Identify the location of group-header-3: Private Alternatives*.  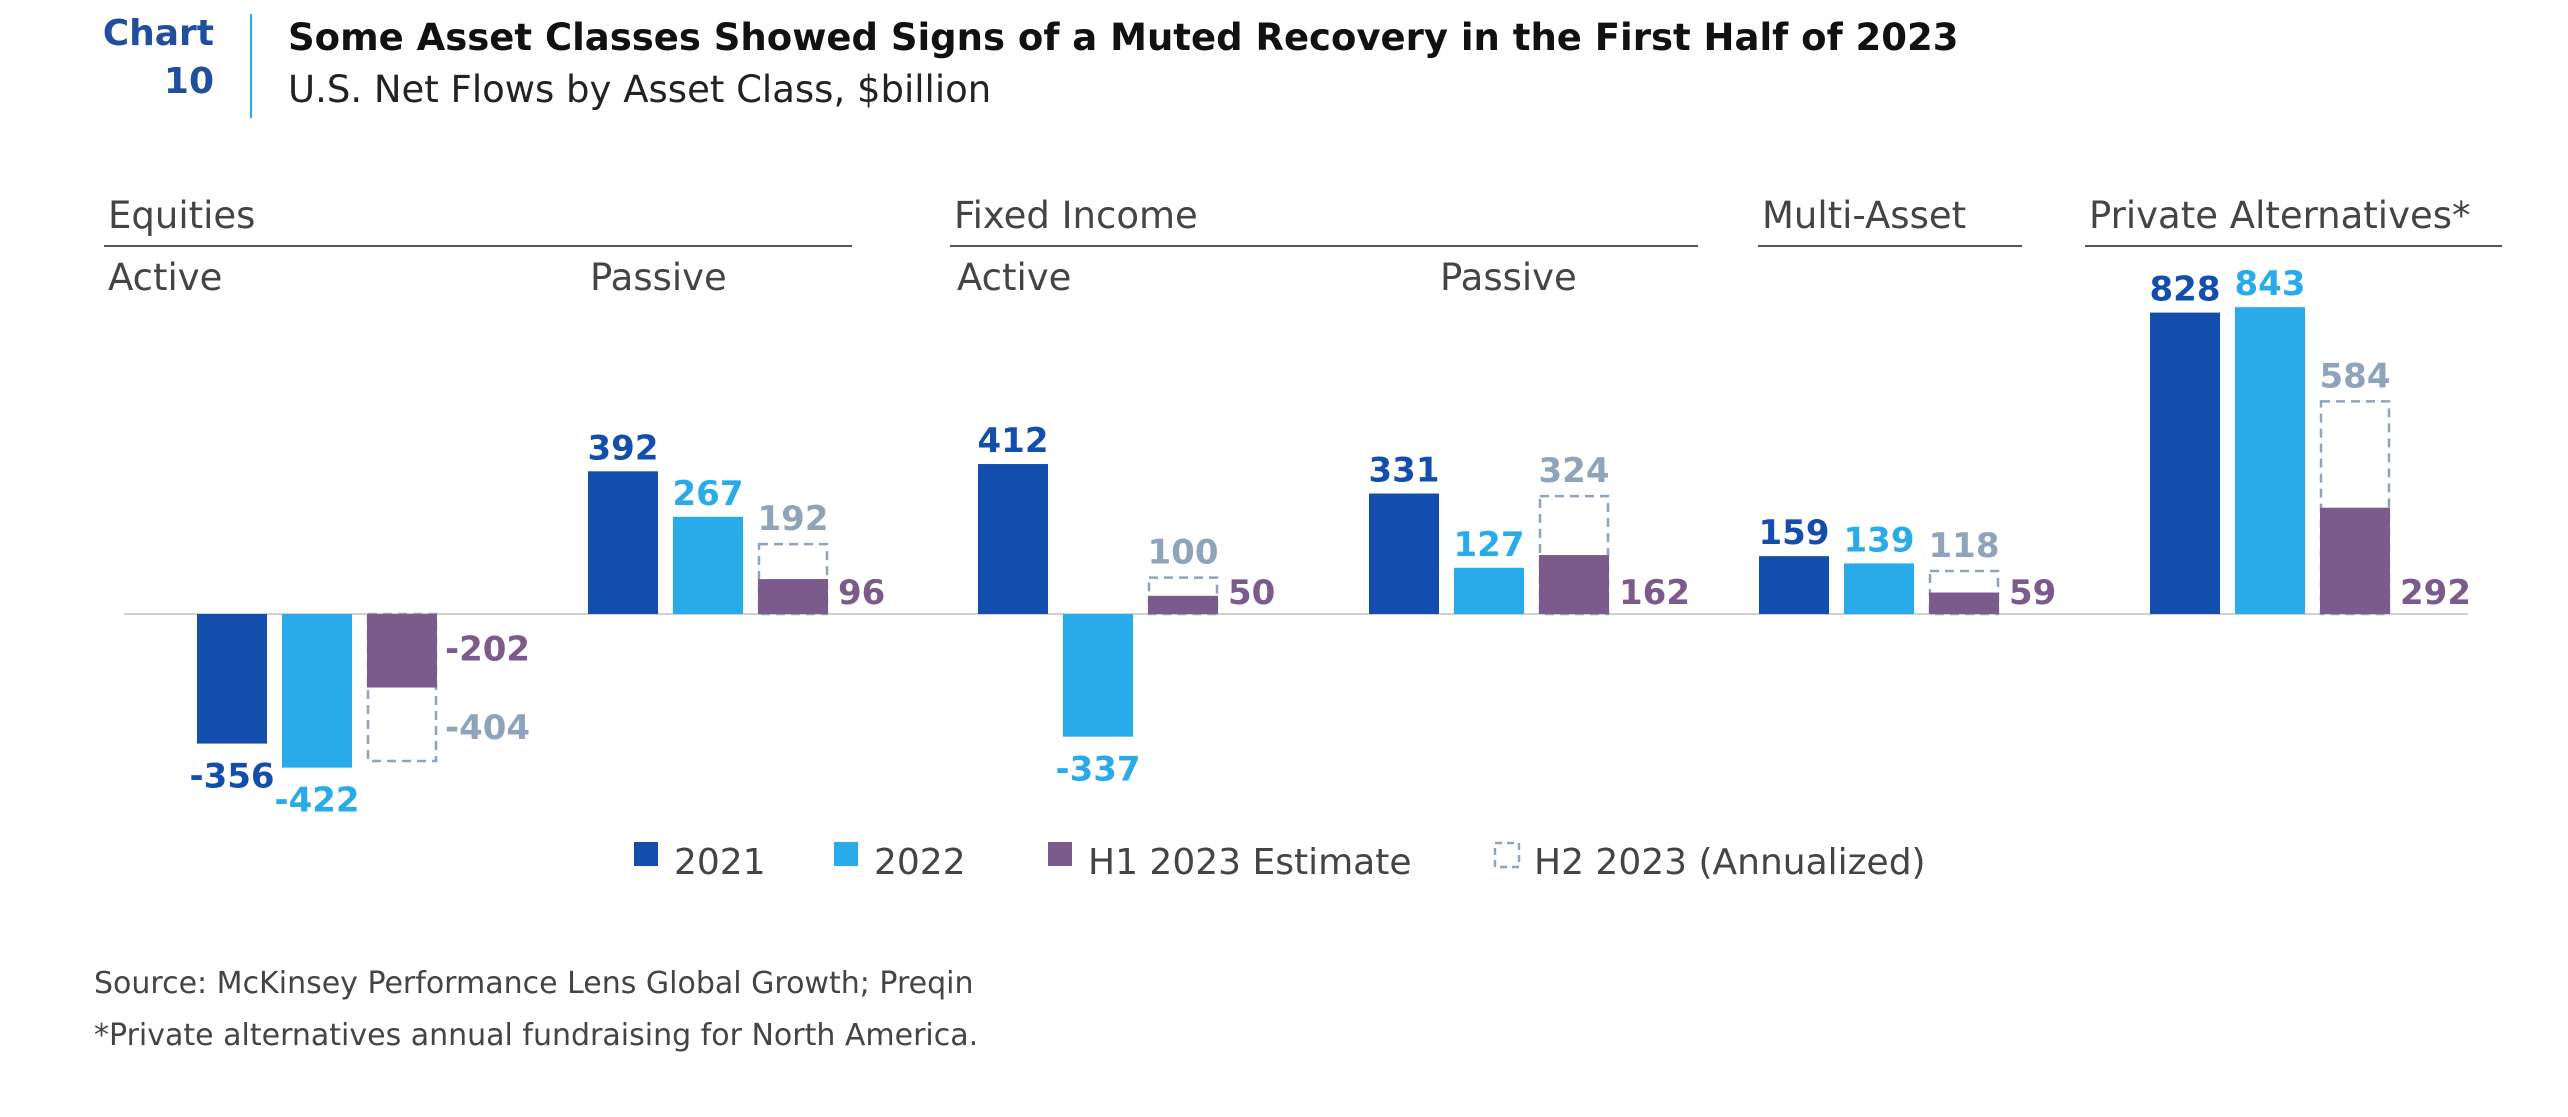
(2280, 215).